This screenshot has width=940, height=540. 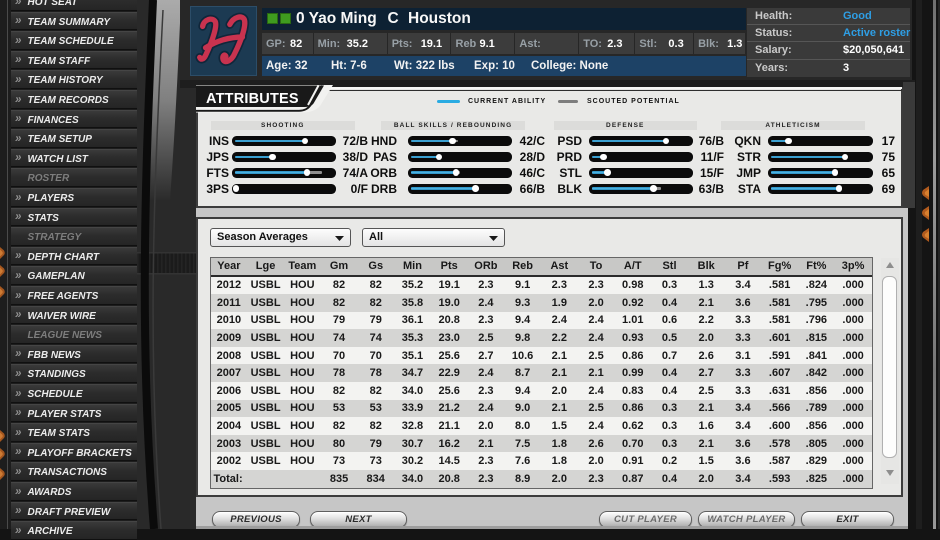 What do you see at coordinates (252, 99) in the screenshot?
I see `svg-text: ATTRIBUTES` at bounding box center [252, 99].